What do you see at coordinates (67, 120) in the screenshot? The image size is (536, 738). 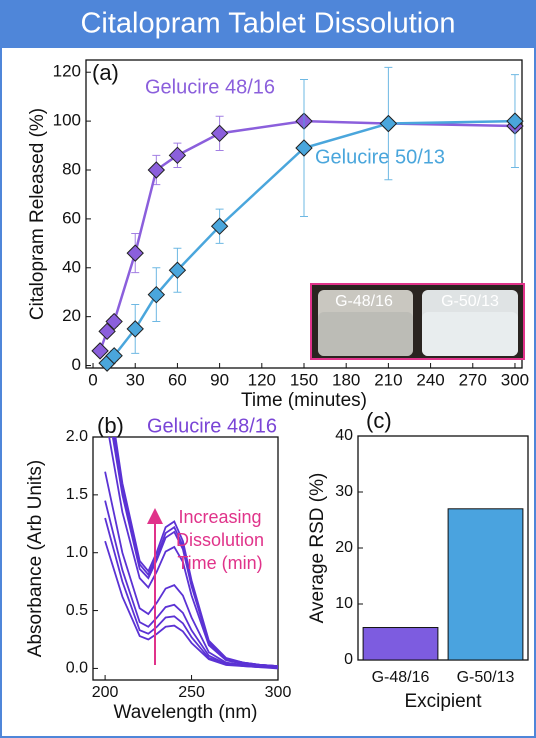 I see `y-tick-label: 100` at bounding box center [67, 120].